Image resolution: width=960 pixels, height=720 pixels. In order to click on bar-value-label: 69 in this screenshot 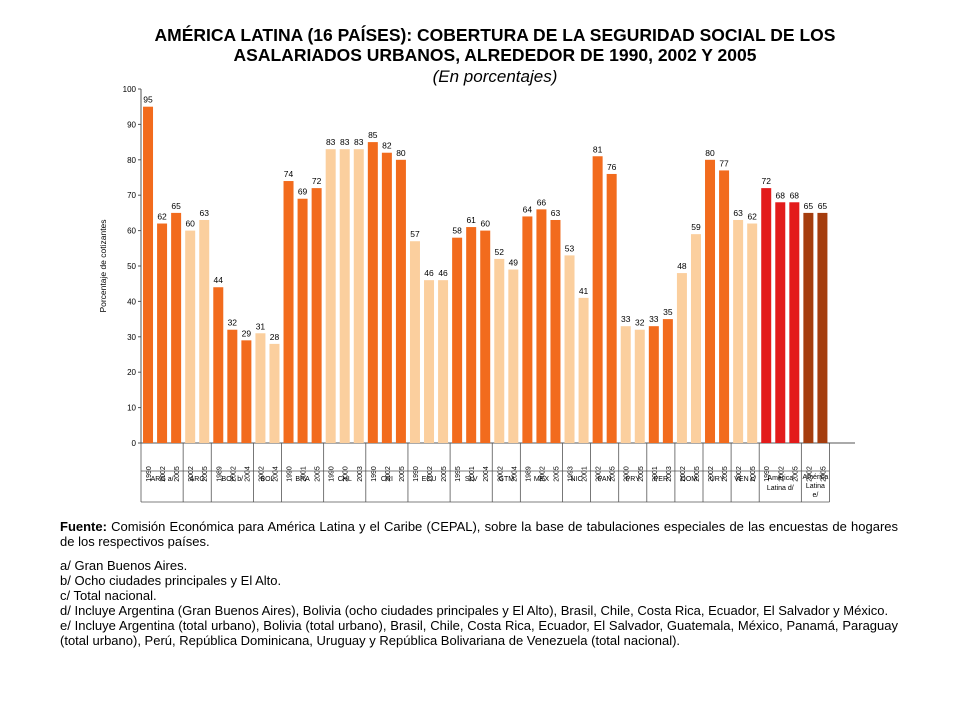, I will do `click(303, 192)`.